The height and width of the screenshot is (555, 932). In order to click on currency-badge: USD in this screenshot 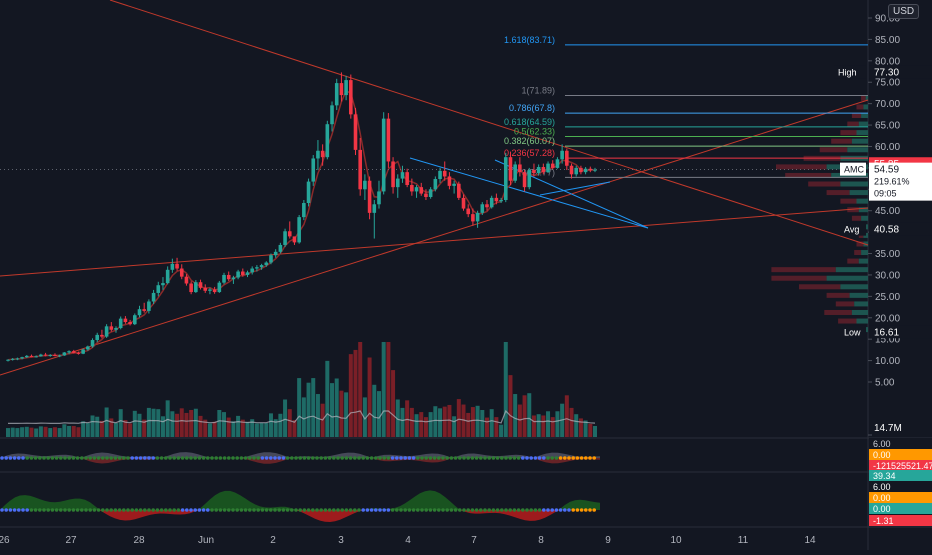, I will do `click(904, 11)`.